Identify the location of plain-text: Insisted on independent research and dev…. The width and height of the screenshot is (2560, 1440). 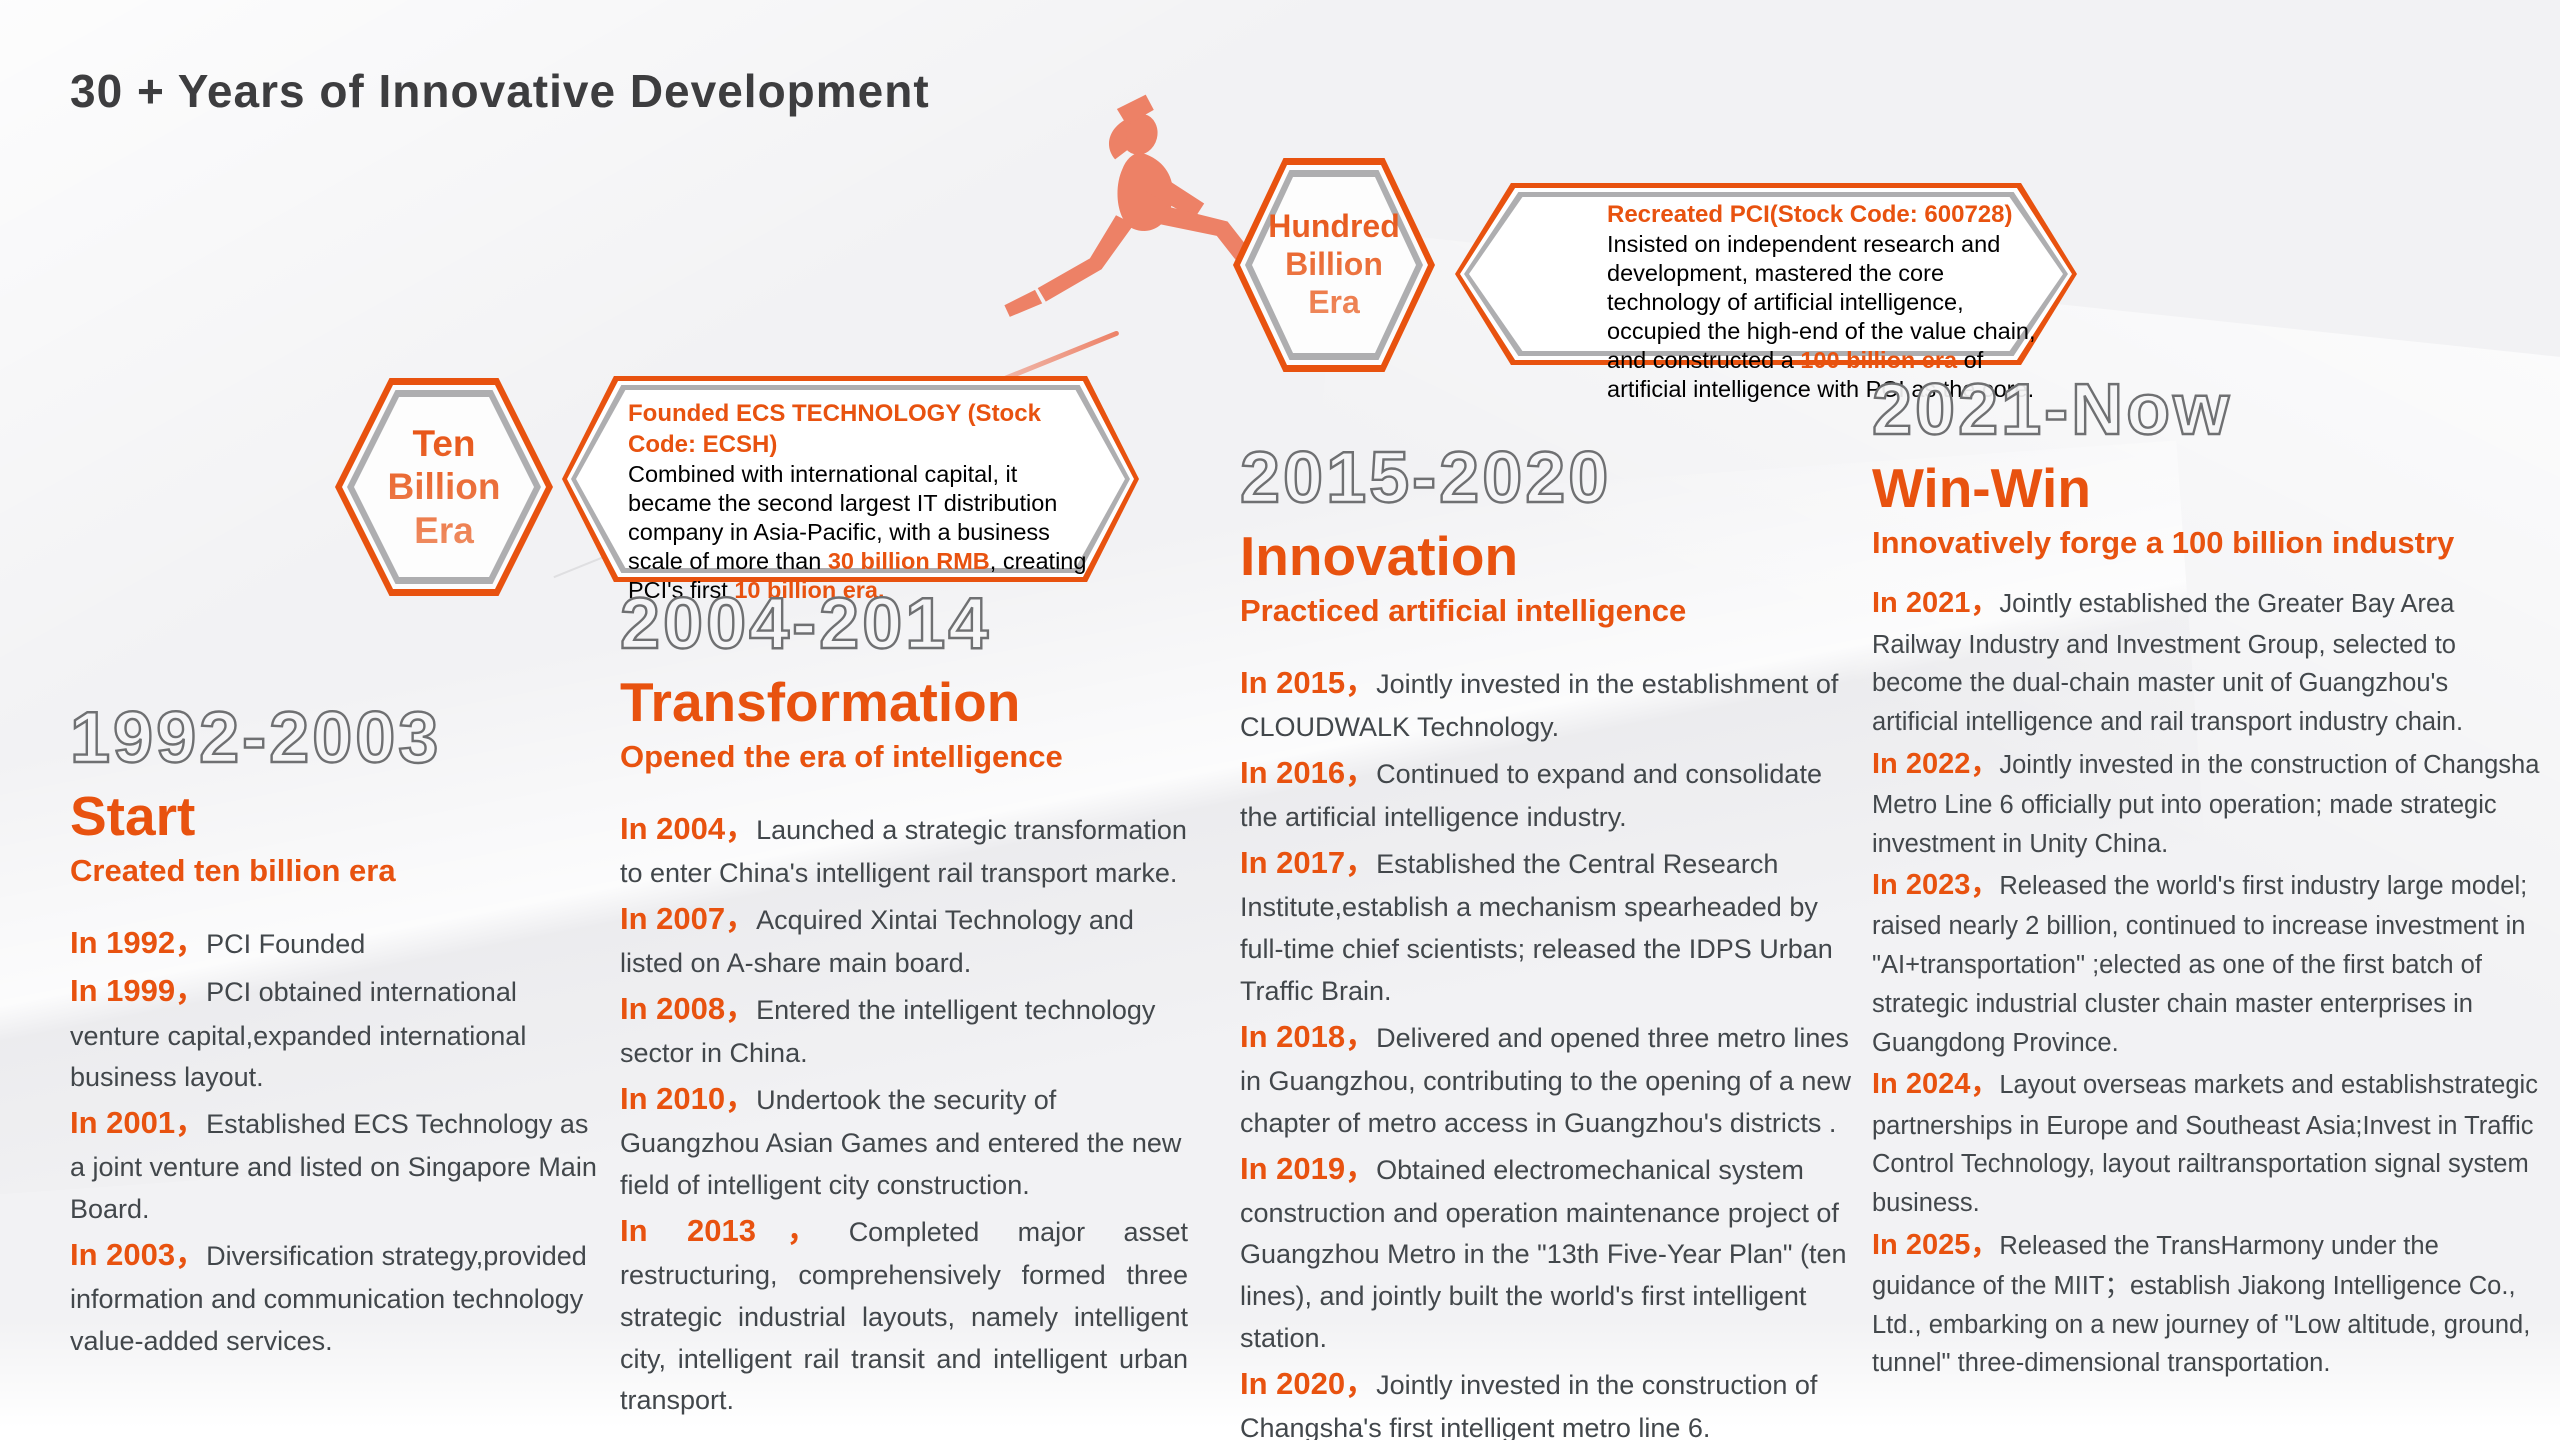
(1821, 302).